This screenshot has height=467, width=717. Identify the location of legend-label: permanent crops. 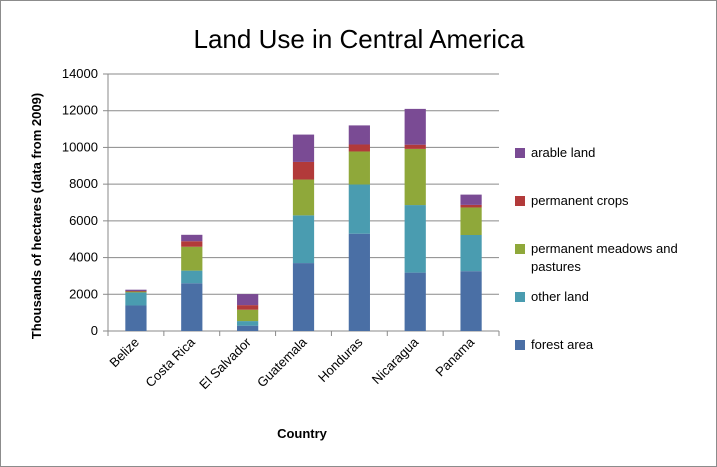
(580, 200).